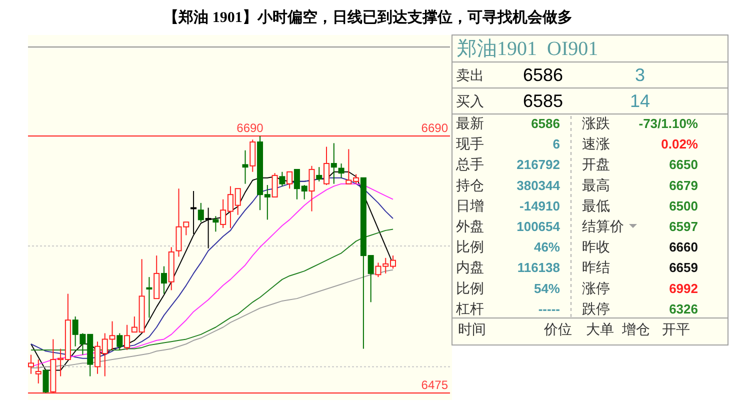  I want to click on y-tick-label: 6475, so click(434, 385).